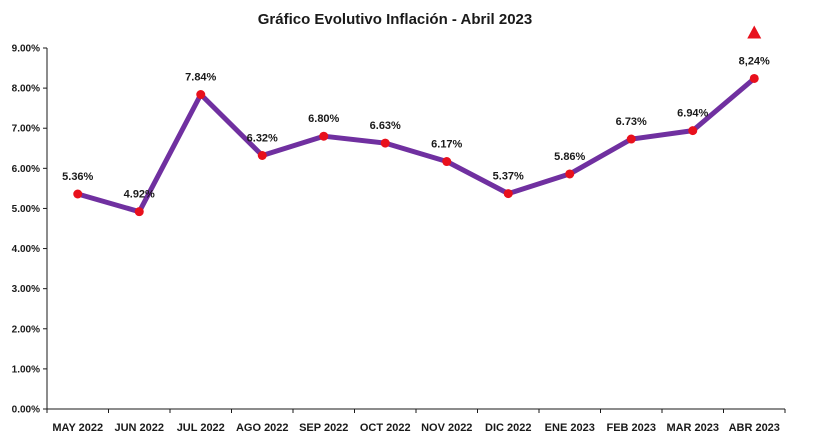 Image resolution: width=828 pixels, height=445 pixels. What do you see at coordinates (26, 209) in the screenshot?
I see `y-tick-label: 5.00%` at bounding box center [26, 209].